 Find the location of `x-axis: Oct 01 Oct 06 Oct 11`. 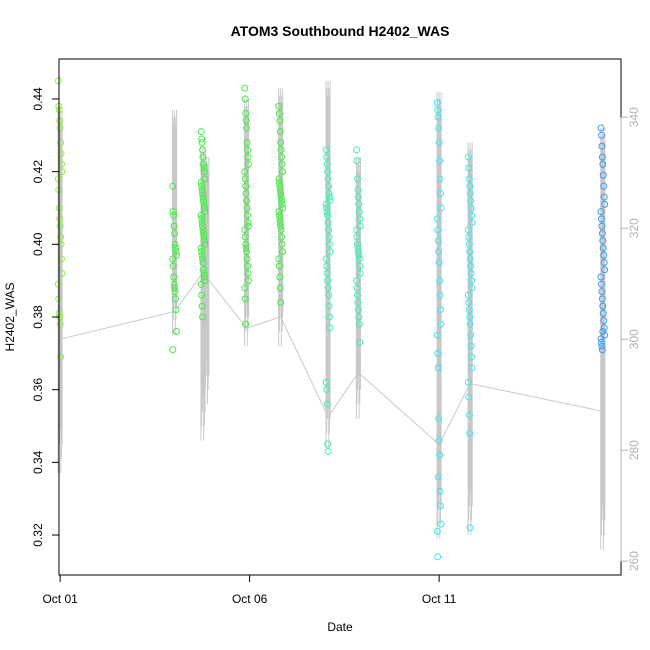

x-axis: Oct 01 Oct 06 Oct 11 is located at coordinates (249, 590).